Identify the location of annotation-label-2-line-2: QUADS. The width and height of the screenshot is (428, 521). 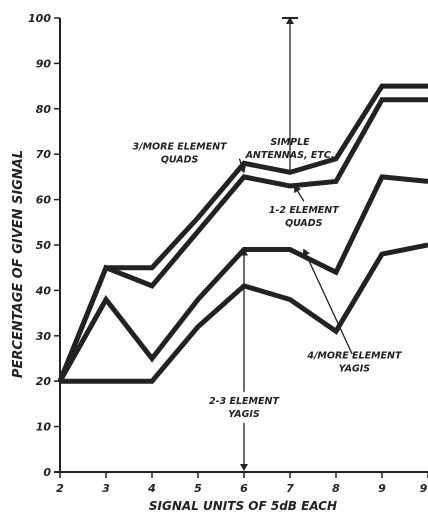
(180, 160).